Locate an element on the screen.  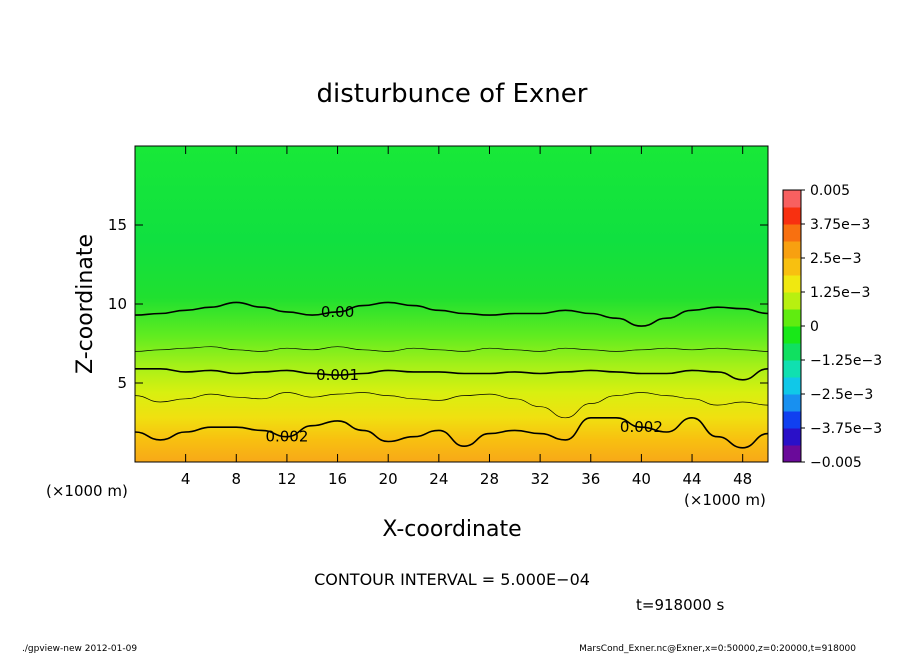
y-axis-label: Z-coordinate is located at coordinates (85, 304).